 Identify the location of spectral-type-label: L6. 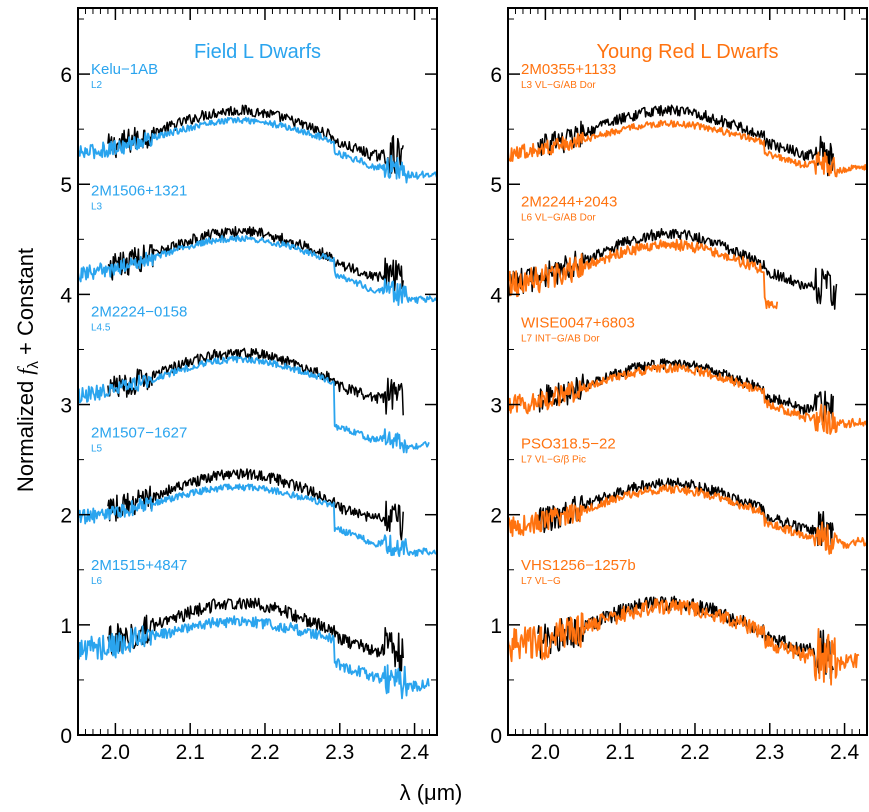
(97, 581).